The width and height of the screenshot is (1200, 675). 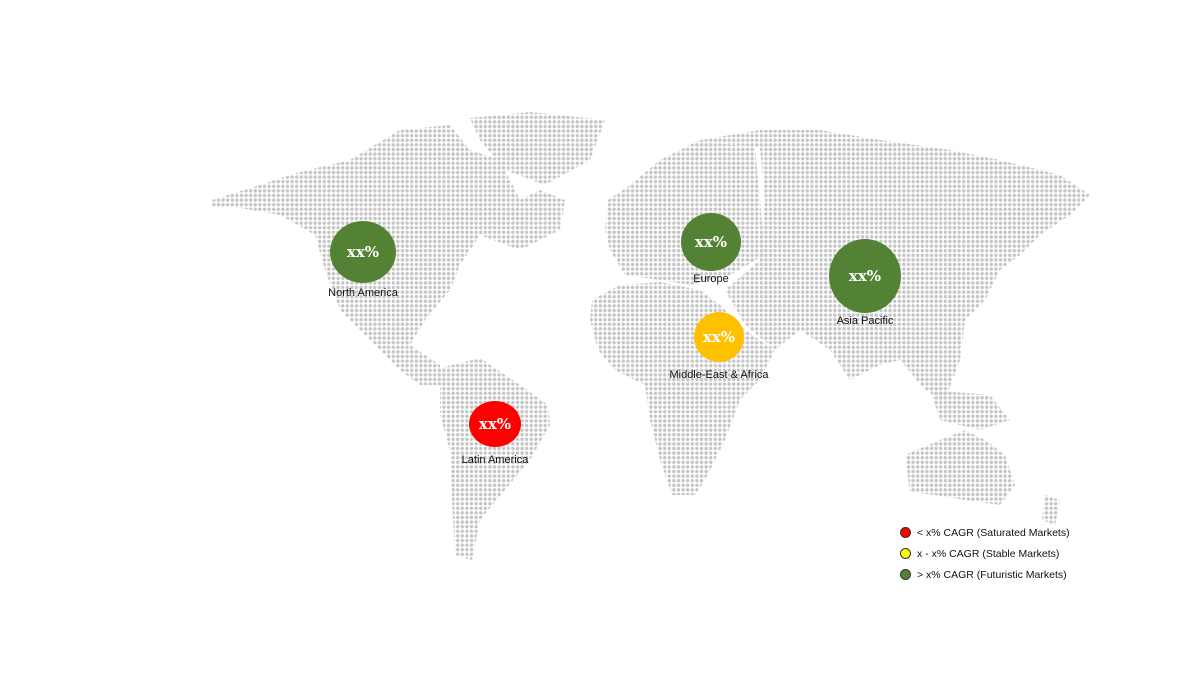 I want to click on region-north-america: xx% North America, so click(x=363, y=260).